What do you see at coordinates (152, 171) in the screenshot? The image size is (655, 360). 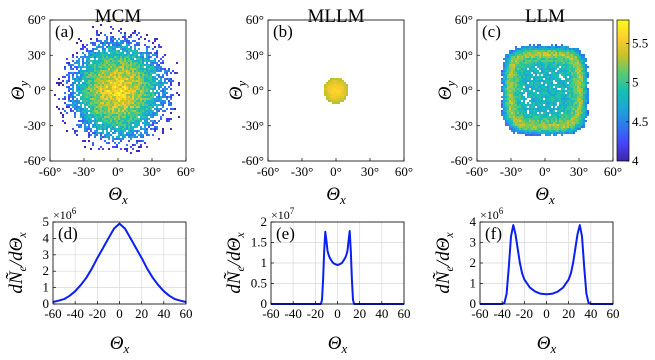 I see `x-tick-label: 30°` at bounding box center [152, 171].